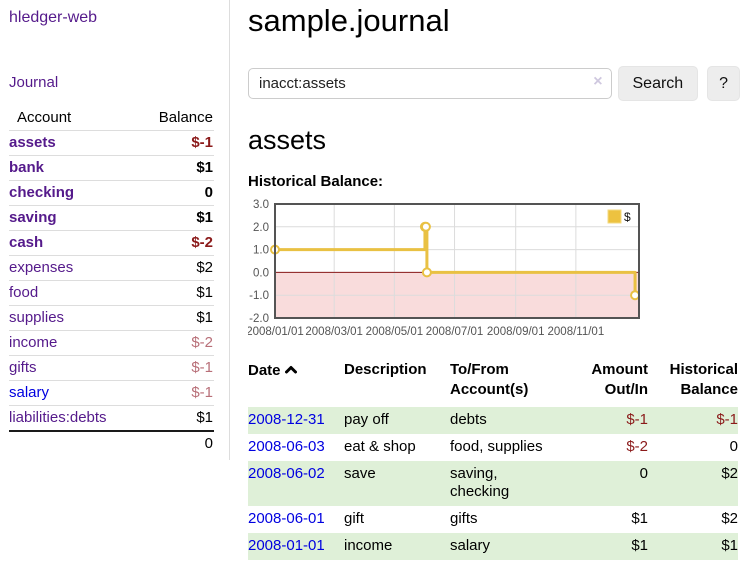  Describe the element at coordinates (643, 473) in the screenshot. I see `transaction-amount: 0` at that location.